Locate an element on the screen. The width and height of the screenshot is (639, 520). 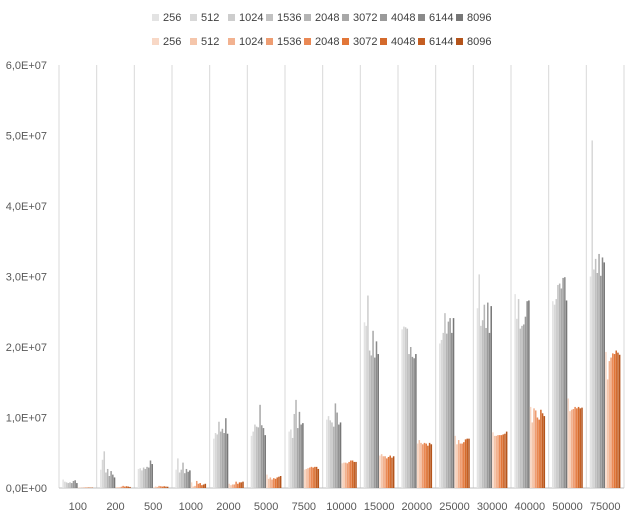
bar-gray-4048-2000 is located at coordinates (224, 460).